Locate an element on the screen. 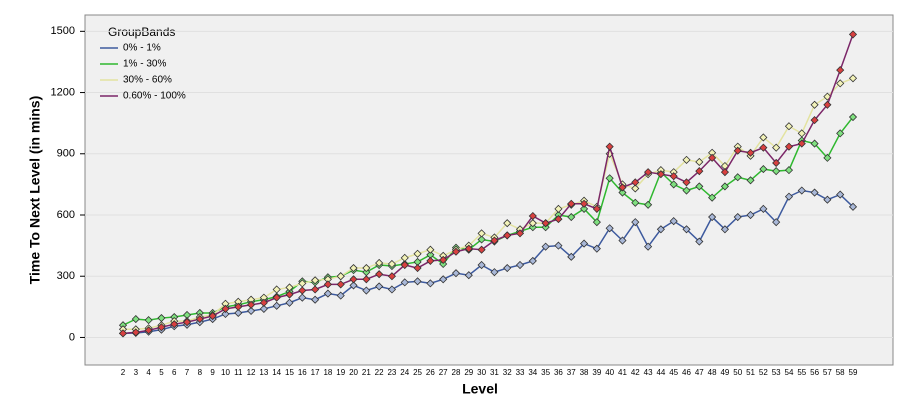  y-axis-label: Time To Next Level (in mins) is located at coordinates (35, 190).